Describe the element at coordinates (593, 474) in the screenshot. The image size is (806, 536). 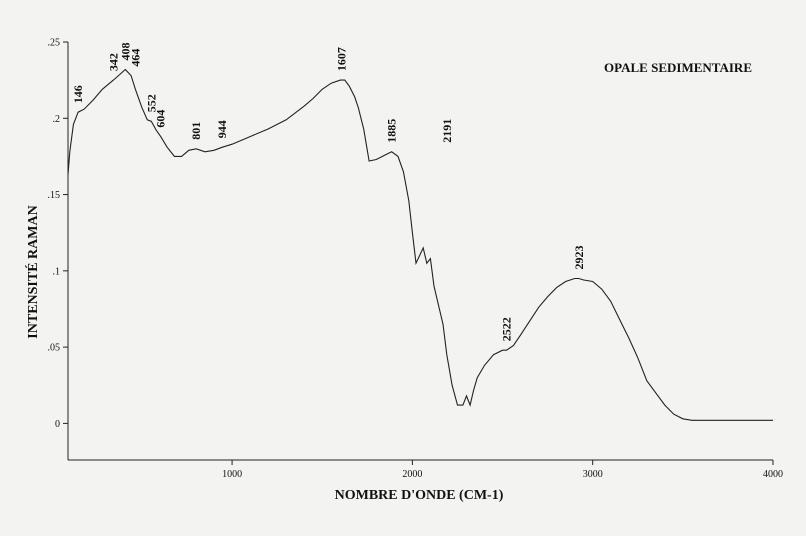
I see `x-tick-label: 3000` at that location.